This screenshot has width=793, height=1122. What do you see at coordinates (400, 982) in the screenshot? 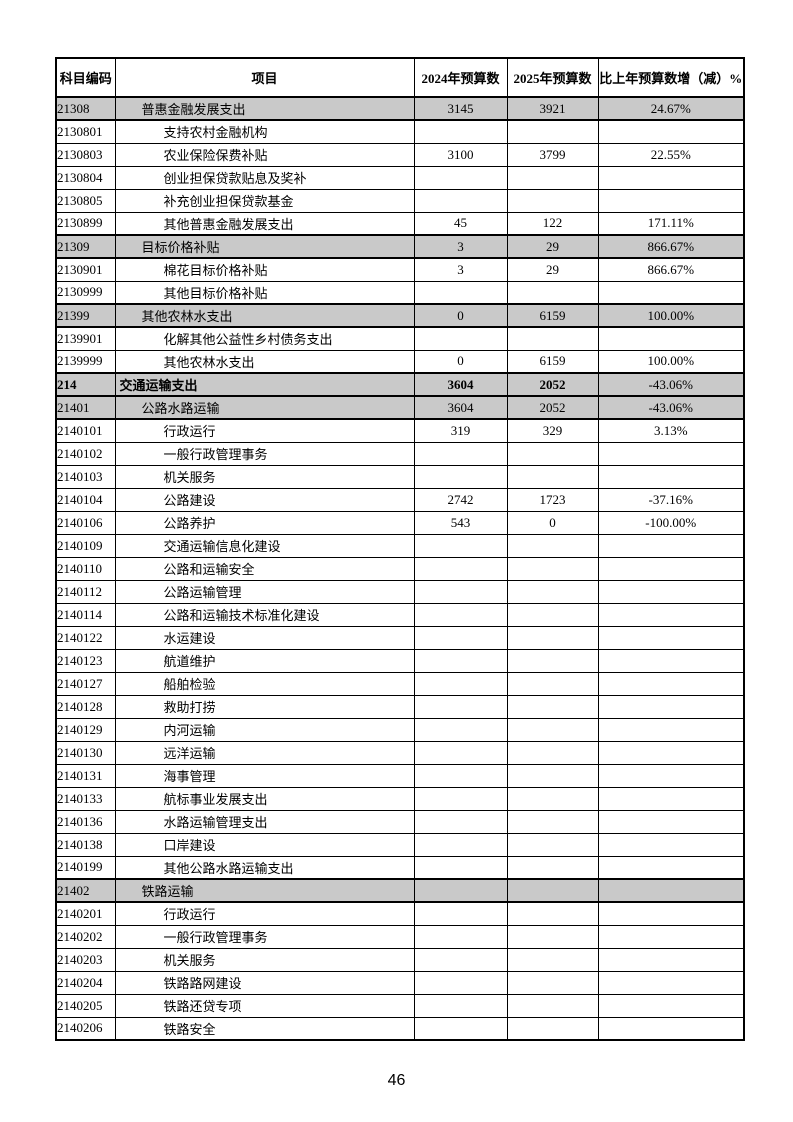
I see `table-row: 2140204 铁路路网建设` at bounding box center [400, 982].